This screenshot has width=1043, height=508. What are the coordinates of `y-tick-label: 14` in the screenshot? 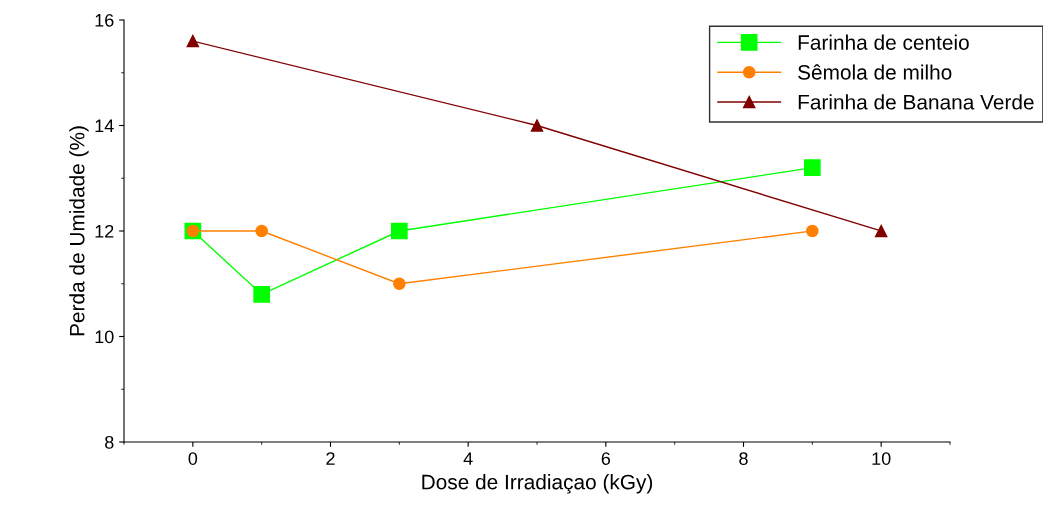 It's located at (104, 126).